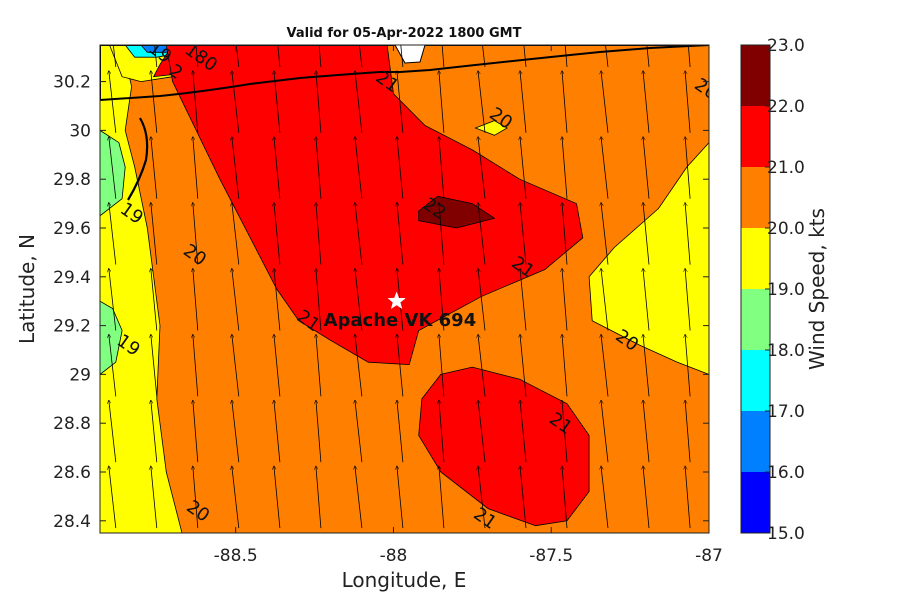 This screenshot has width=900, height=600. Describe the element at coordinates (72, 424) in the screenshot. I see `y-tick-label: 28.8` at that location.